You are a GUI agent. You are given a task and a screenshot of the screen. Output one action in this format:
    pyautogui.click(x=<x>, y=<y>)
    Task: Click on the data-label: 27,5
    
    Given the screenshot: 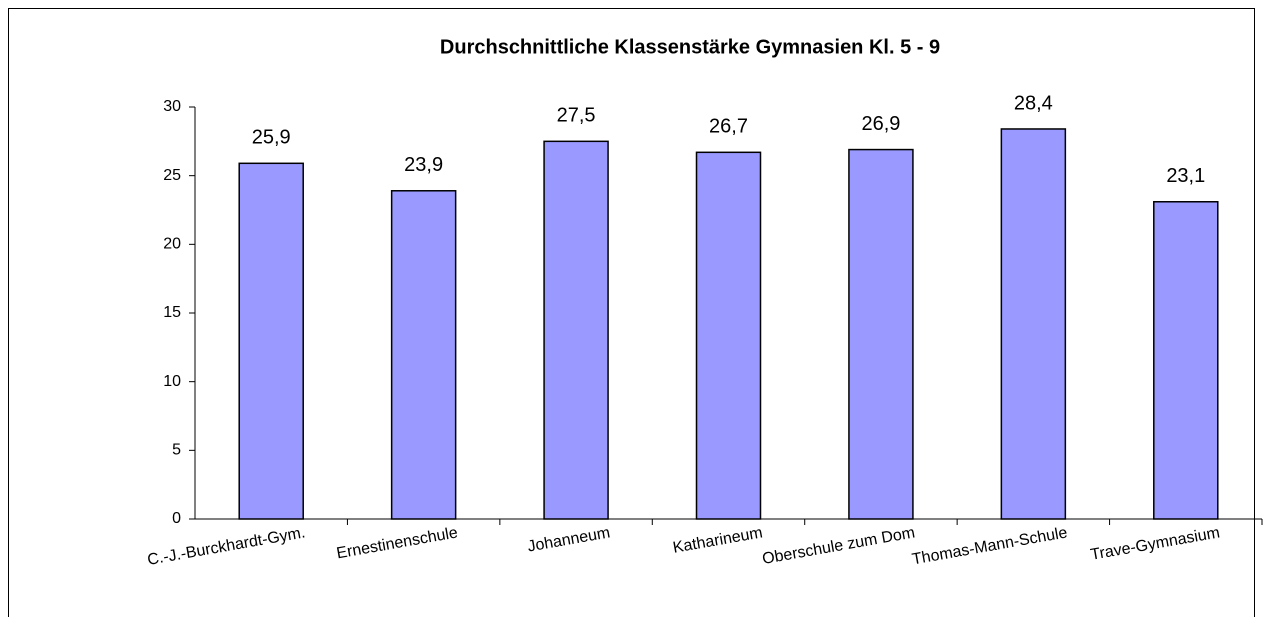 What is the action you would take?
    pyautogui.click(x=576, y=116)
    